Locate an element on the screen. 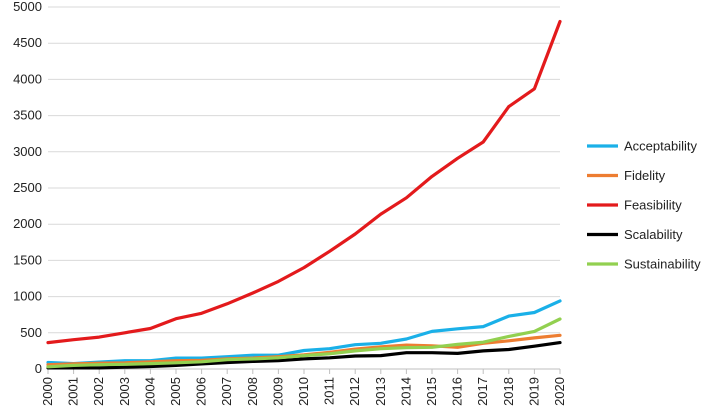 Image resolution: width=711 pixels, height=410 pixels. legend-label-sustainability: Sustainability is located at coordinates (662, 264).